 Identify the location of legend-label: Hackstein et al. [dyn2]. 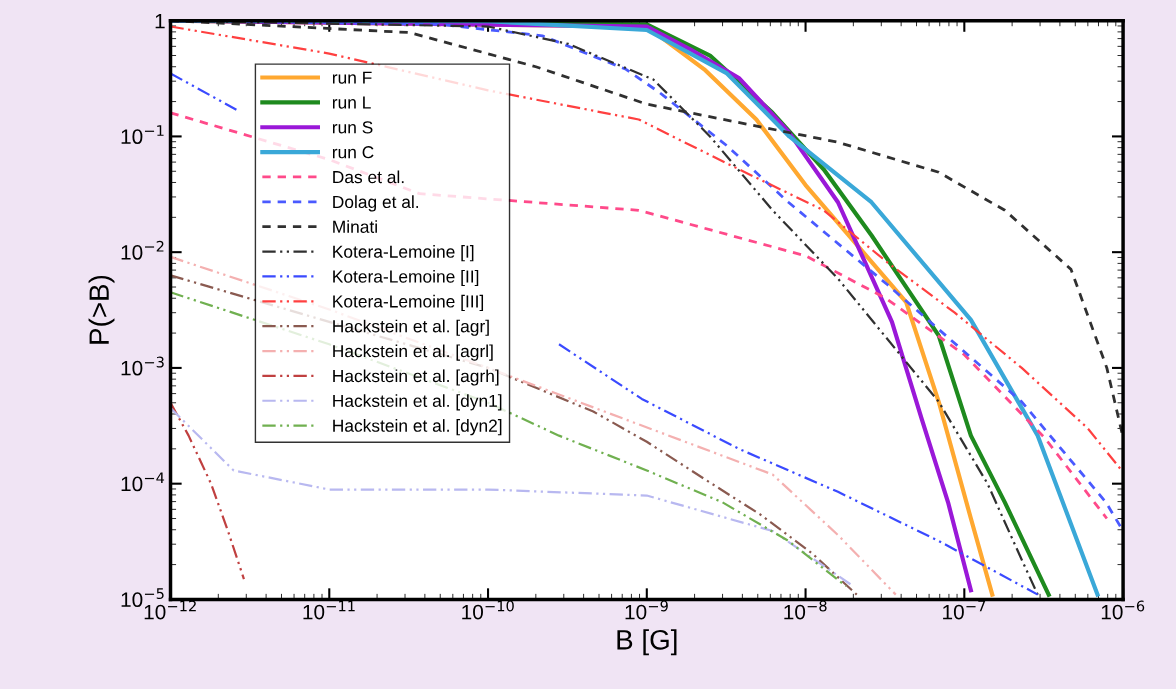
(417, 427).